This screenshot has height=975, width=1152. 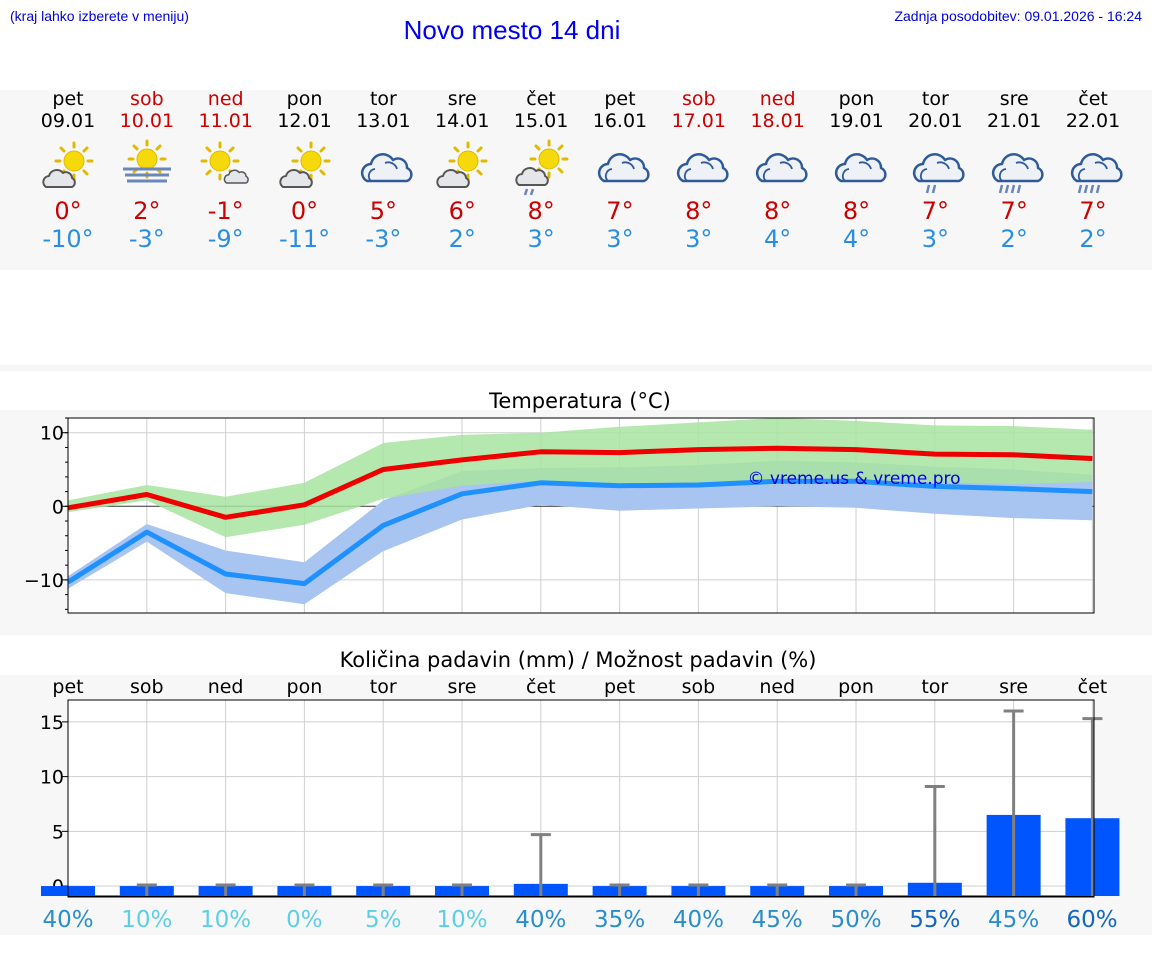 What do you see at coordinates (699, 170) in the screenshot?
I see `day-column: sob 17.01 8° 3°` at bounding box center [699, 170].